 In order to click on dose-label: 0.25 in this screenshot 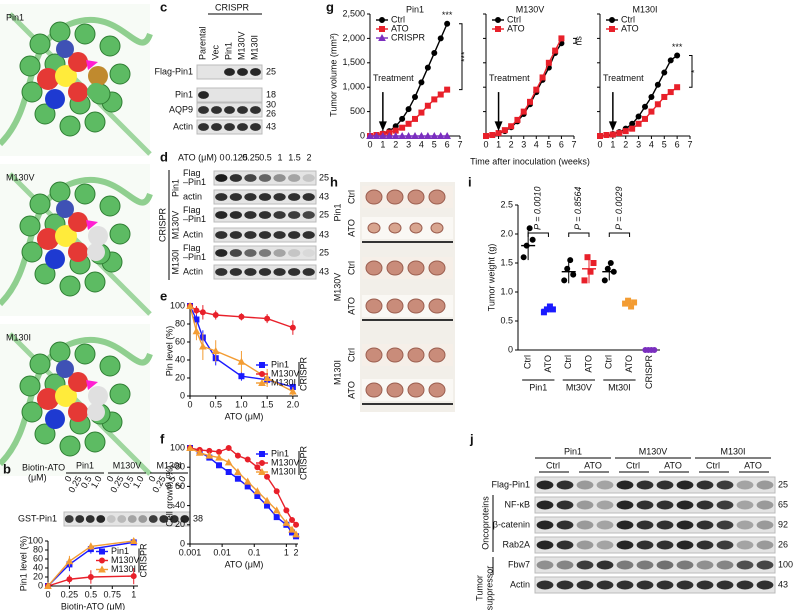, I will do `click(251, 157)`.